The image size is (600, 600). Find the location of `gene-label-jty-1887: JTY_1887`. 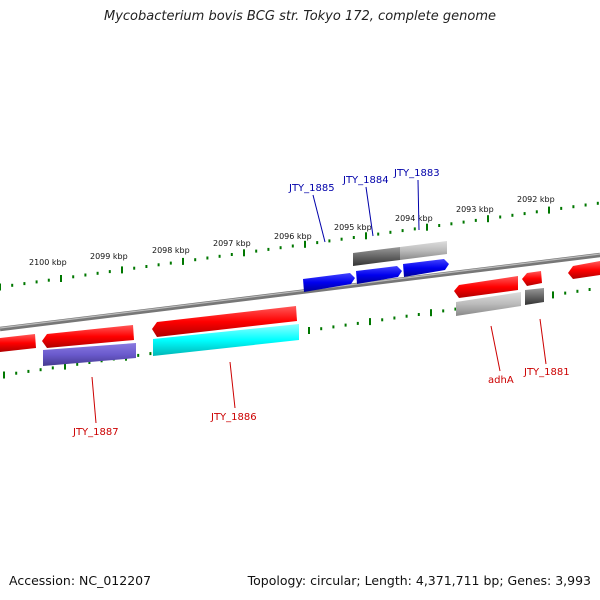

gene-label-jty-1887: JTY_1887 is located at coordinates (95, 432).